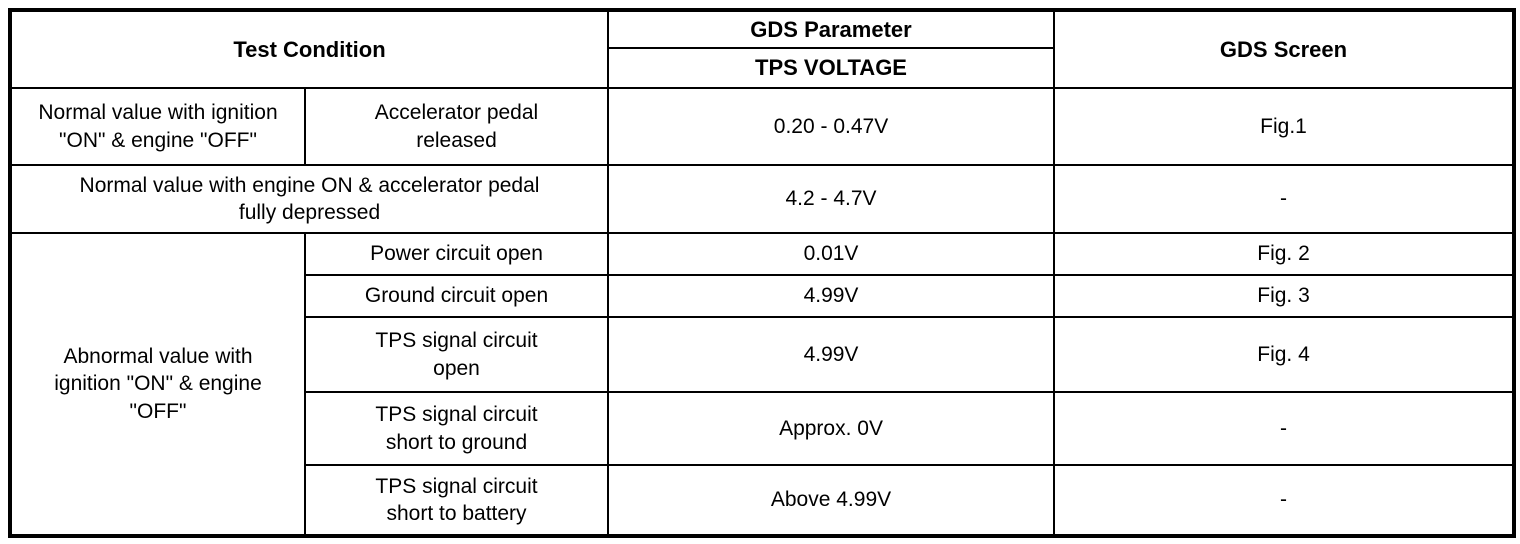  I want to click on cell-voltage-normal-released: 0.20 - 0.47V, so click(831, 126).